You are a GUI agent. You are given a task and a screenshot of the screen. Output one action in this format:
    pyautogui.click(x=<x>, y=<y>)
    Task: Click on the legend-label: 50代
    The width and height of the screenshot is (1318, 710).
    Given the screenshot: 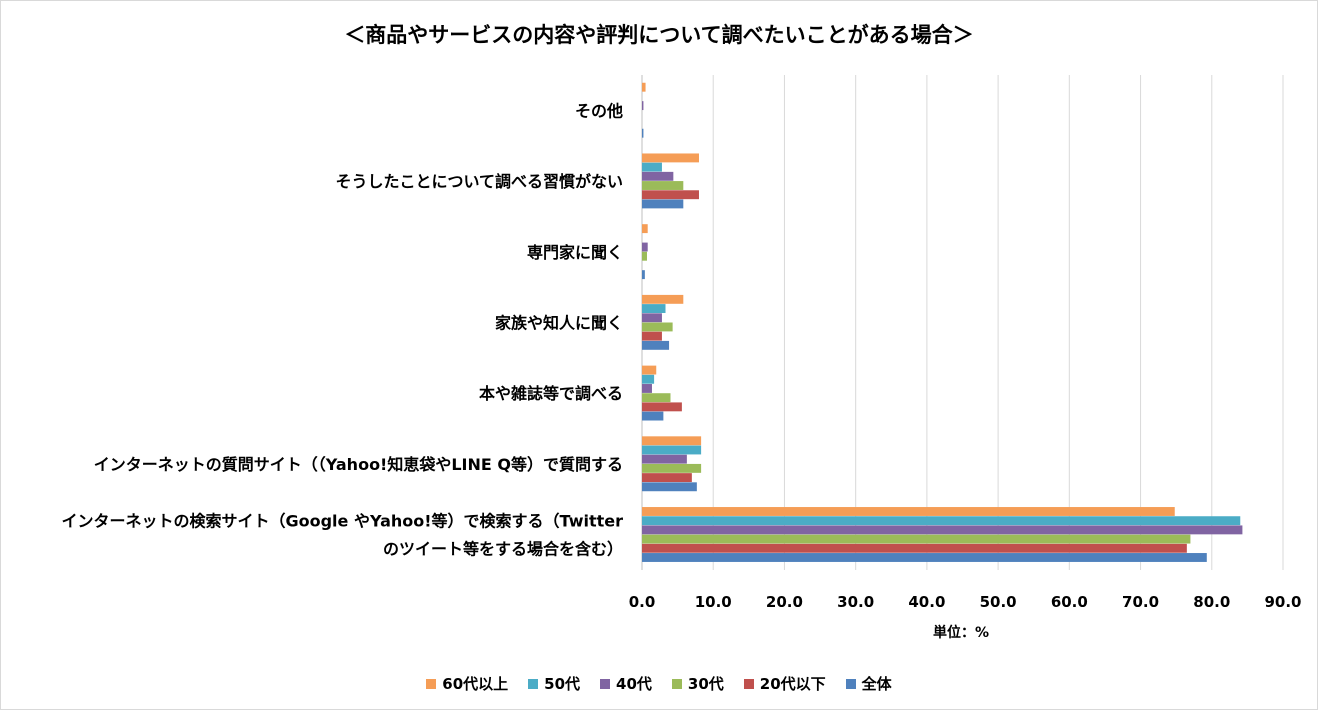 What is the action you would take?
    pyautogui.click(x=562, y=684)
    